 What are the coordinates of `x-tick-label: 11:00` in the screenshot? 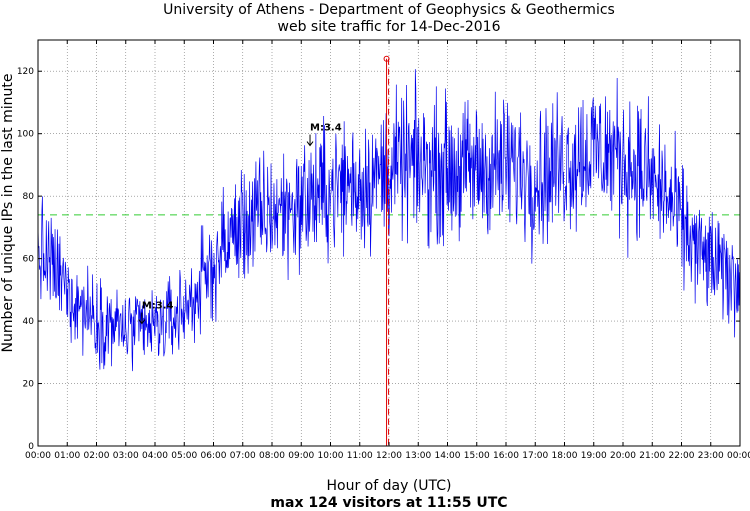 It's located at (360, 456).